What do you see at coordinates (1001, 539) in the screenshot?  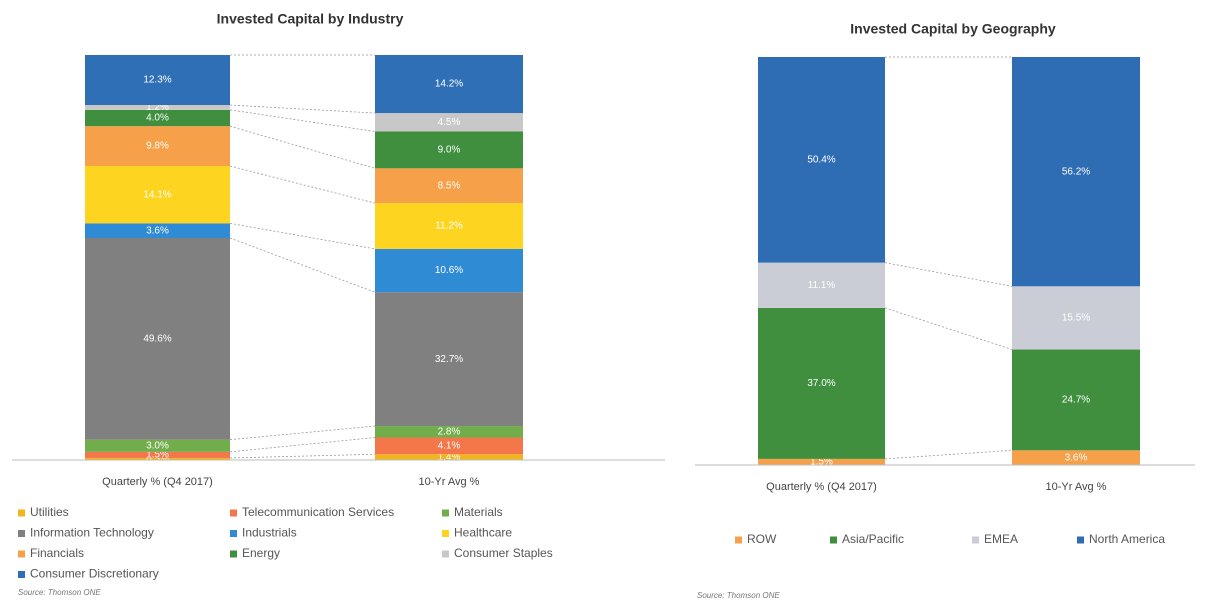 I see `legend-label: EMEA` at bounding box center [1001, 539].